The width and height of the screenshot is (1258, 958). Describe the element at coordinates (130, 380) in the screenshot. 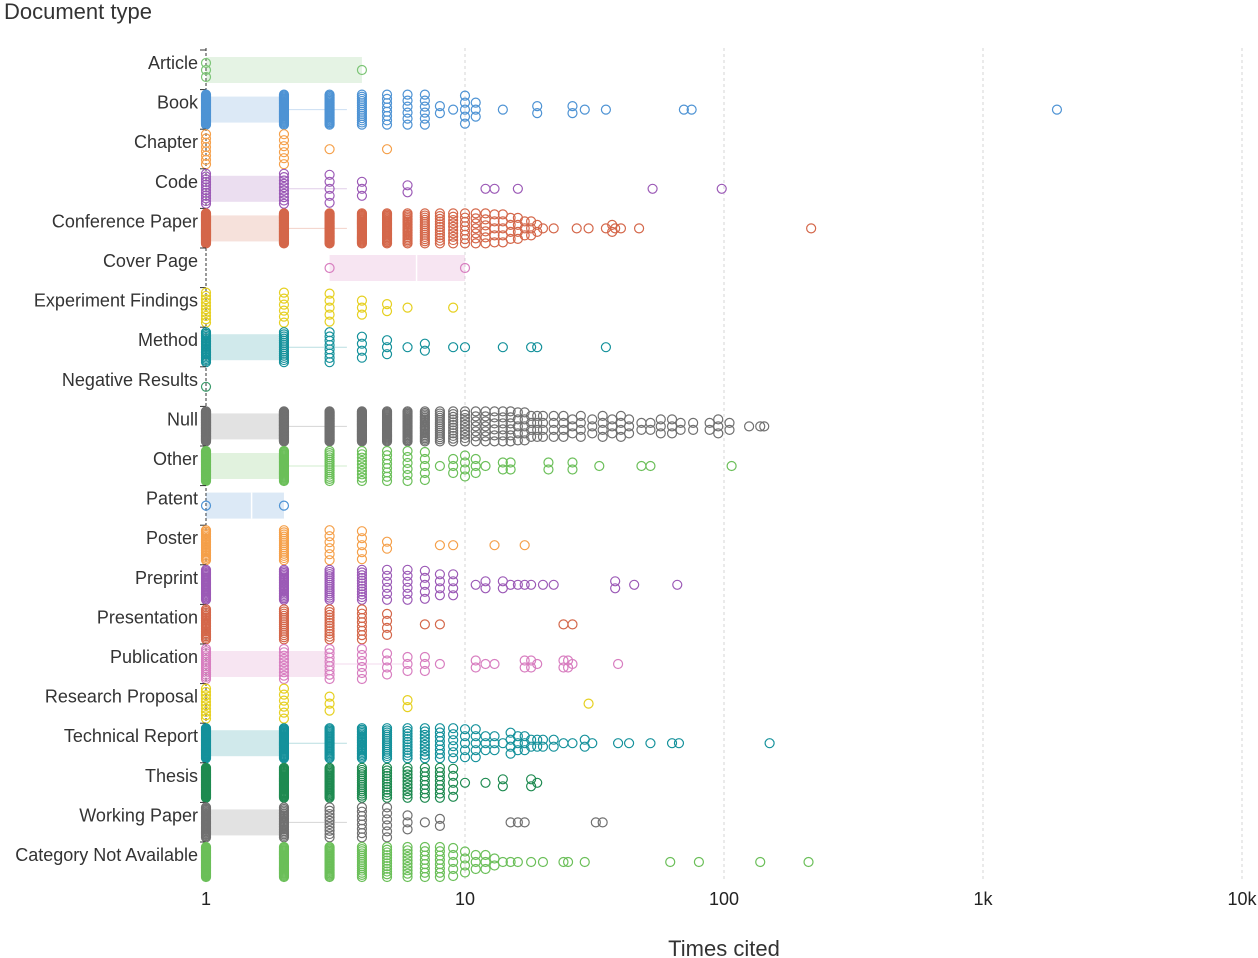

I see `category-label: Negative Results` at that location.